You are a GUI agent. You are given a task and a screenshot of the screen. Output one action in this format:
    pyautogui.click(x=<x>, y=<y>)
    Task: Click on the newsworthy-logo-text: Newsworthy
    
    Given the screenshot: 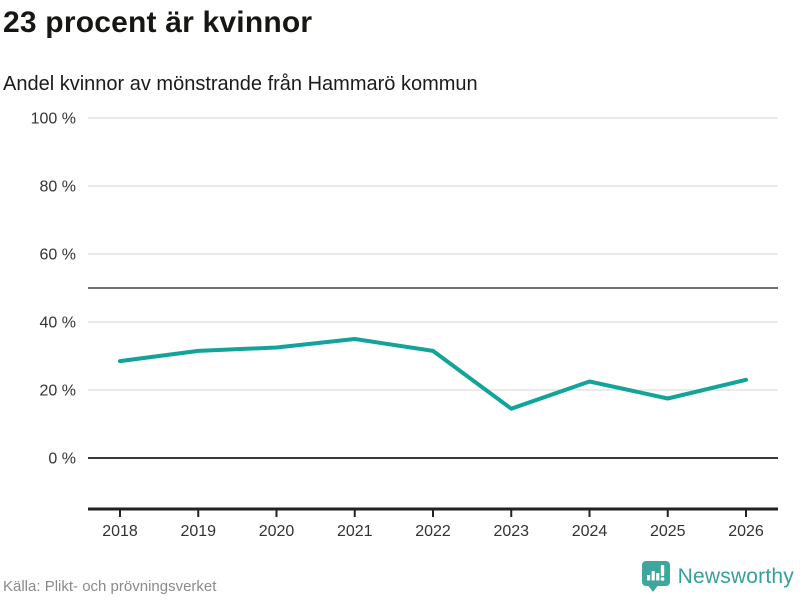 What is the action you would take?
    pyautogui.click(x=735, y=576)
    